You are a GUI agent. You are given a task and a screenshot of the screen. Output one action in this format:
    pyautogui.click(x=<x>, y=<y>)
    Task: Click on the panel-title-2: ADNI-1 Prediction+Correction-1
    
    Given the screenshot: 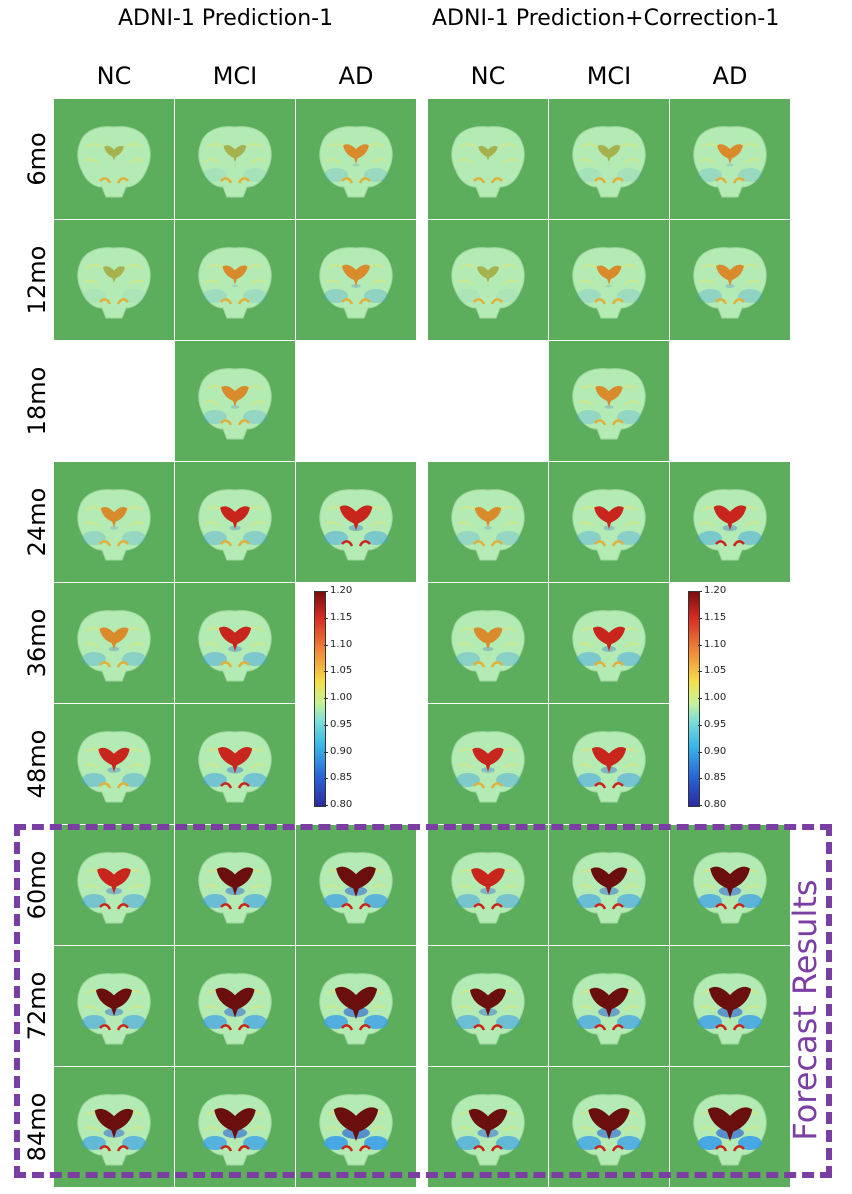 What is the action you would take?
    pyautogui.click(x=606, y=18)
    